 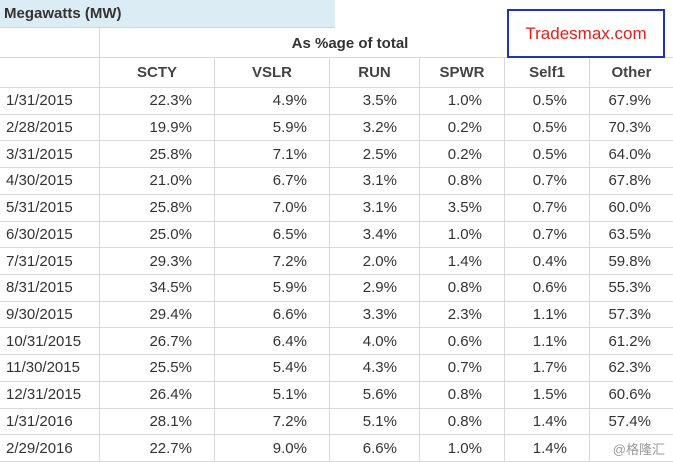 I want to click on value-cell: 21.0%, so click(x=157, y=181).